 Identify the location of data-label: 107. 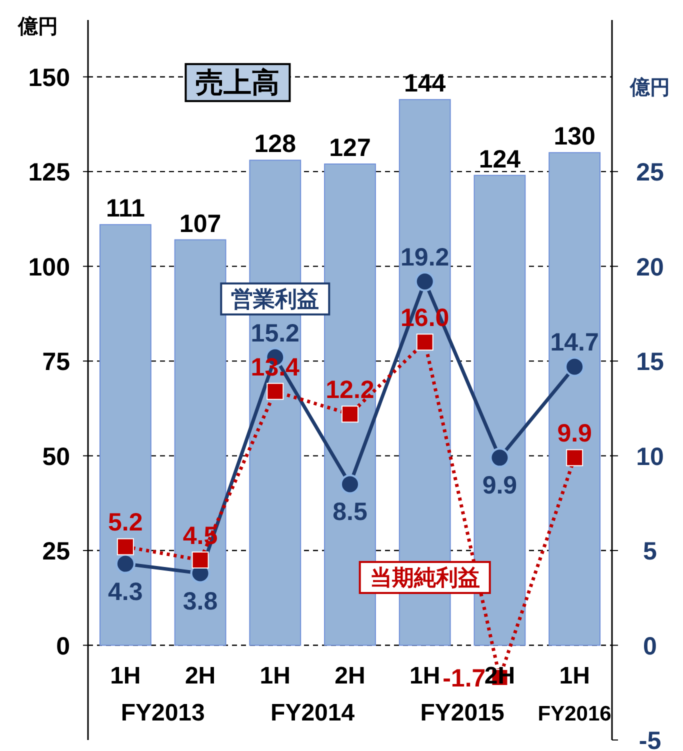
(200, 224).